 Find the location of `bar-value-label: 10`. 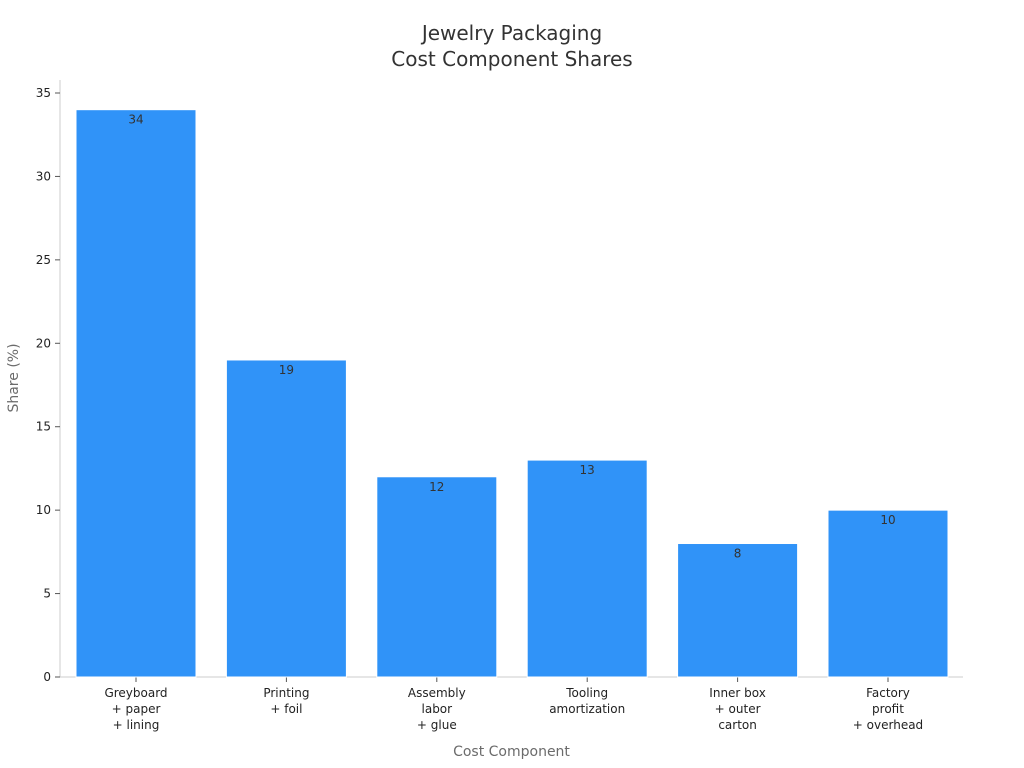

bar-value-label: 10 is located at coordinates (887, 520).